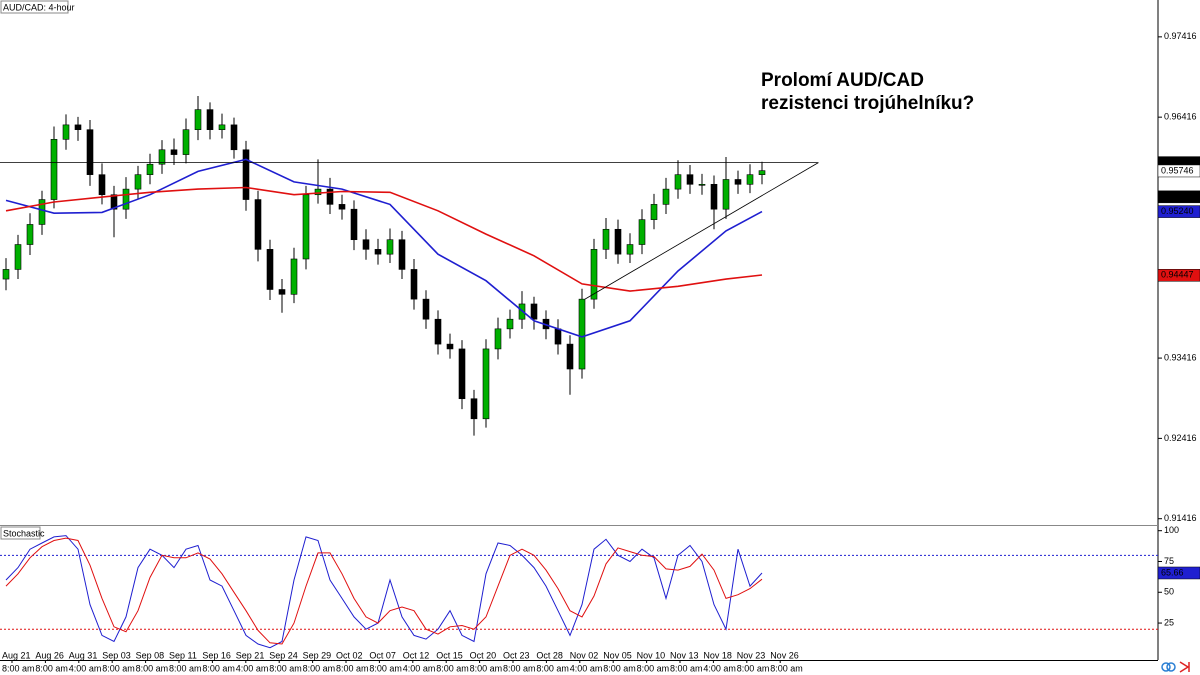 Image resolution: width=1200 pixels, height=675 pixels. I want to click on x-date-label: Sep 29, so click(317, 655).